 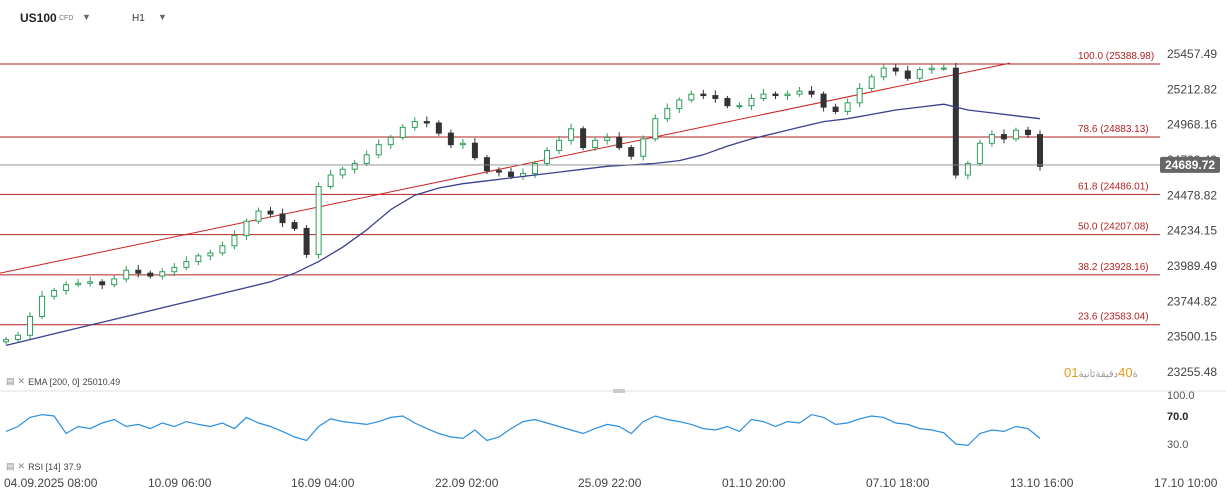 What do you see at coordinates (1192, 266) in the screenshot?
I see `price-axis-tick-label: 23989.49` at bounding box center [1192, 266].